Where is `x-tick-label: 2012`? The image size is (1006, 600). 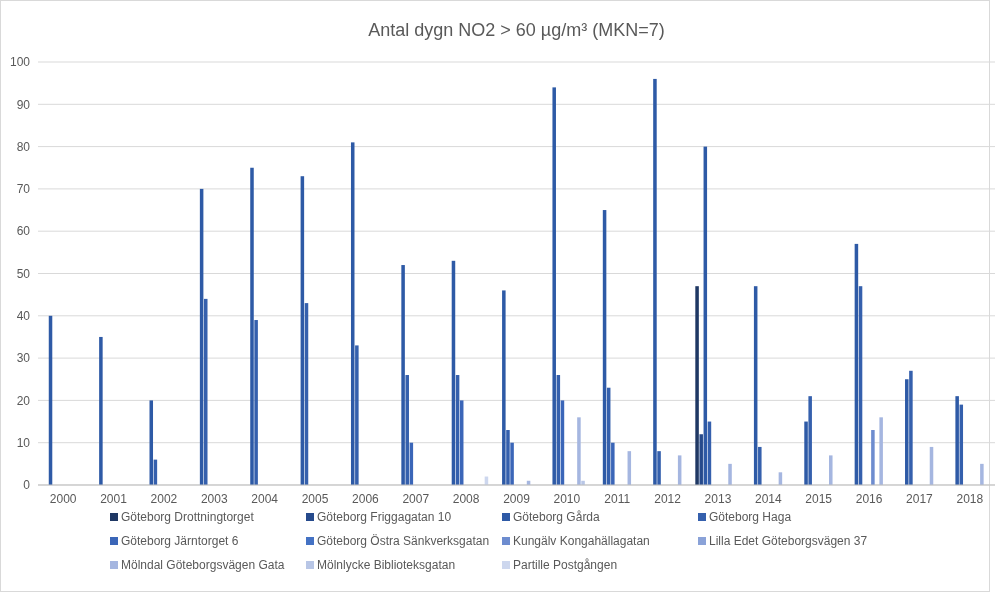
x-tick-label: 2012 is located at coordinates (668, 499).